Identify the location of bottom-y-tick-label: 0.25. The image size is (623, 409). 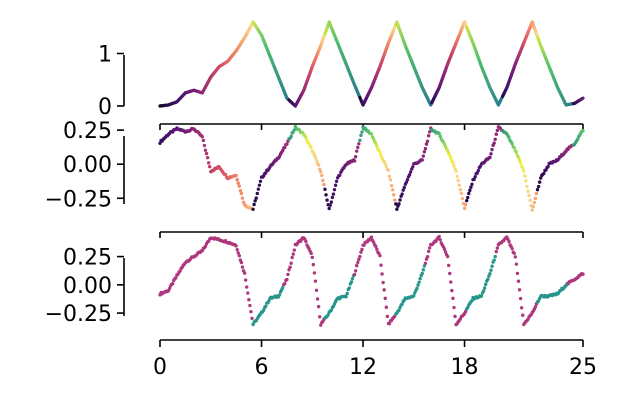
(87, 258).